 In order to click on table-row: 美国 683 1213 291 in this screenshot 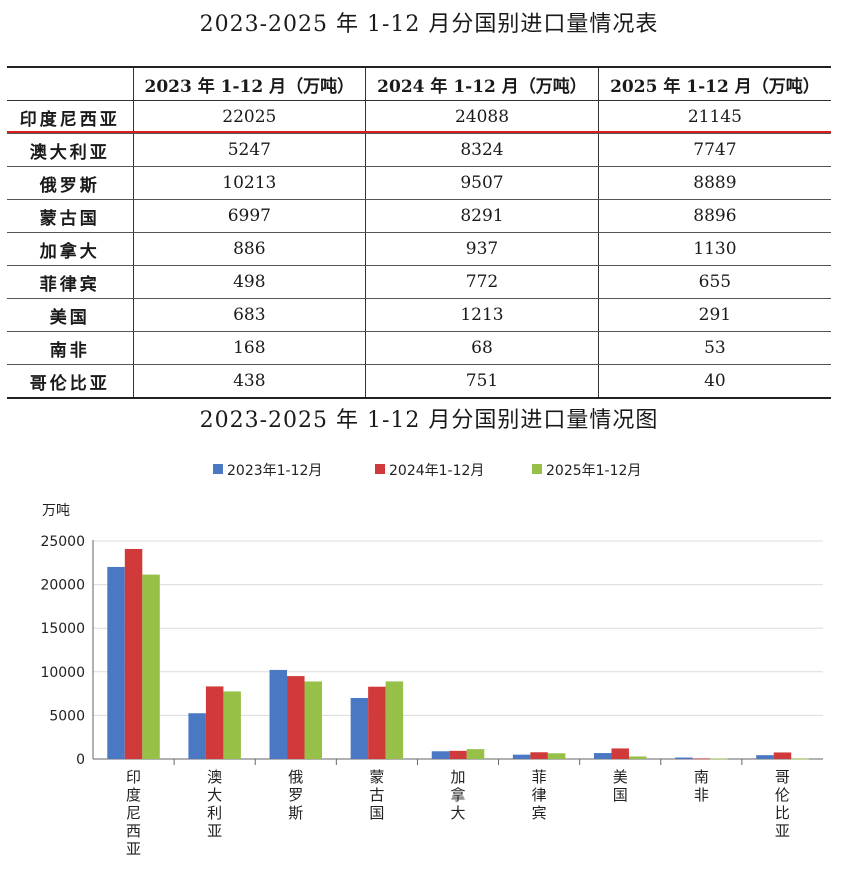, I will do `click(419, 315)`.